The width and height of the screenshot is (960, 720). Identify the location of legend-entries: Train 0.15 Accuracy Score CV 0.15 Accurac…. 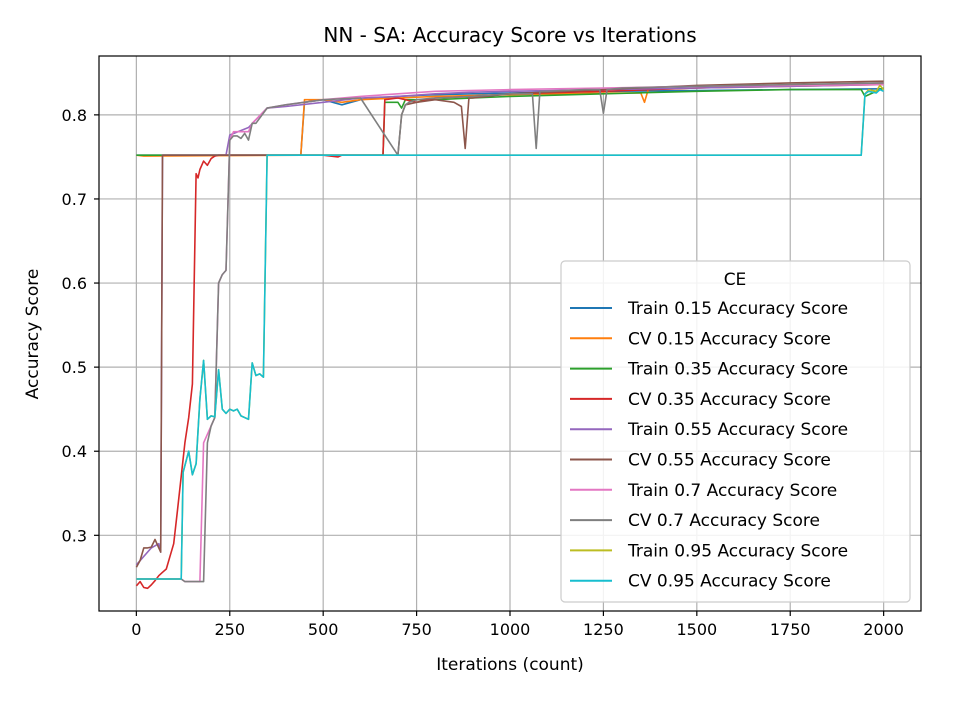
(709, 445).